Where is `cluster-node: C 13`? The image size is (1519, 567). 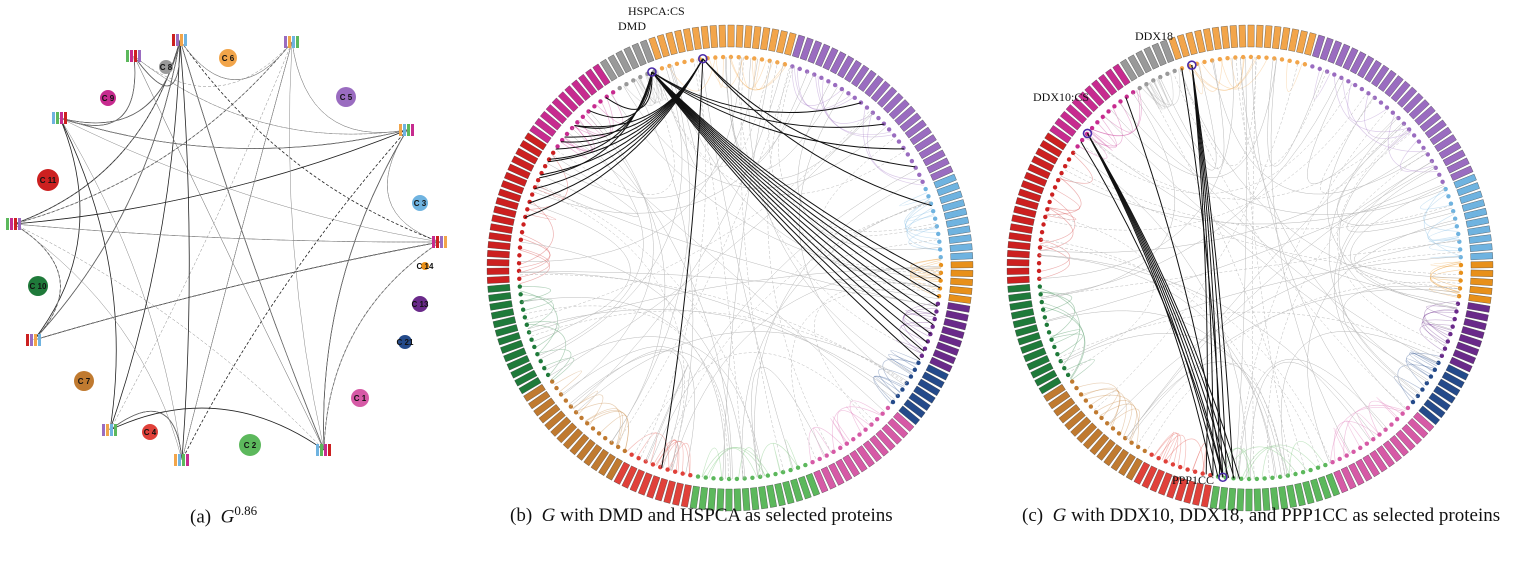
cluster-node: C 13 is located at coordinates (420, 304).